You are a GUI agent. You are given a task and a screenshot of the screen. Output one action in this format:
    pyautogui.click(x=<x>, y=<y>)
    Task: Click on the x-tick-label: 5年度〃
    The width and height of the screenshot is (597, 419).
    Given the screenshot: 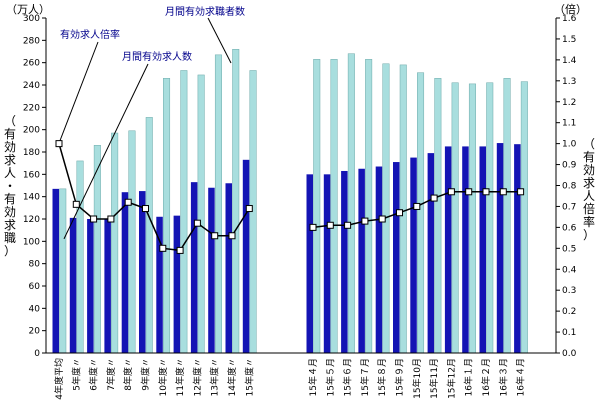 What is the action you would take?
    pyautogui.click(x=76, y=374)
    